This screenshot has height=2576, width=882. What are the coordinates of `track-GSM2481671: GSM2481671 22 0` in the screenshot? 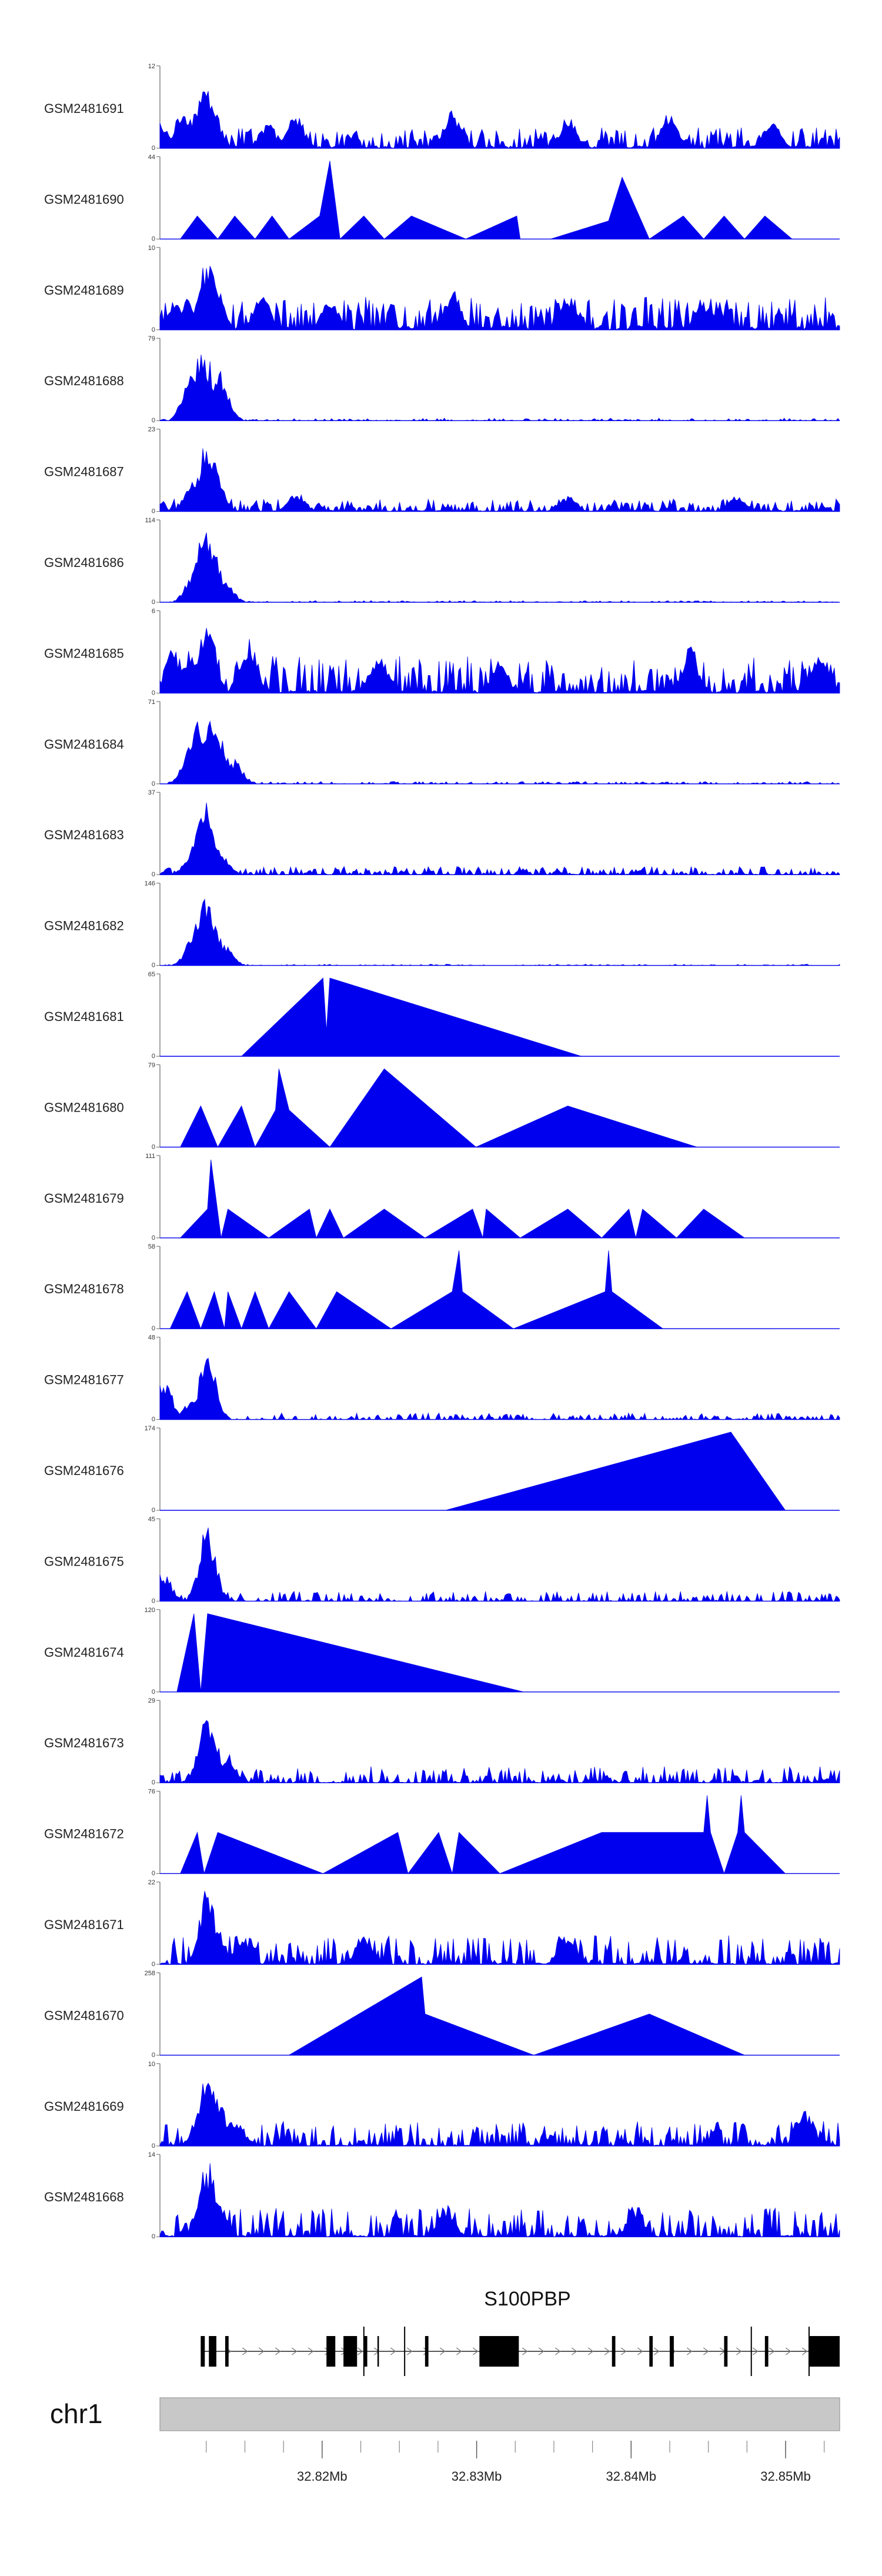 It's located at (442, 1923).